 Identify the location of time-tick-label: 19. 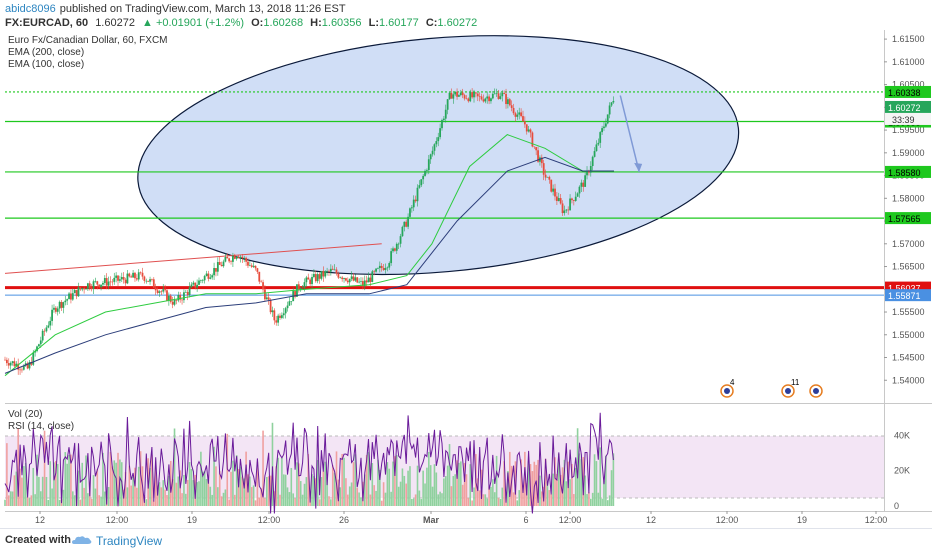
(192, 520).